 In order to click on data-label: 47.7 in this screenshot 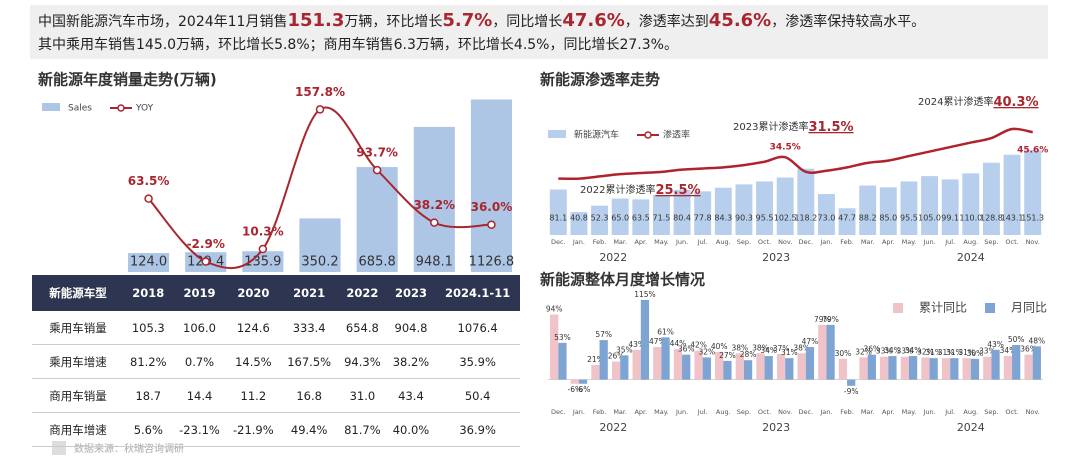, I will do `click(847, 218)`.